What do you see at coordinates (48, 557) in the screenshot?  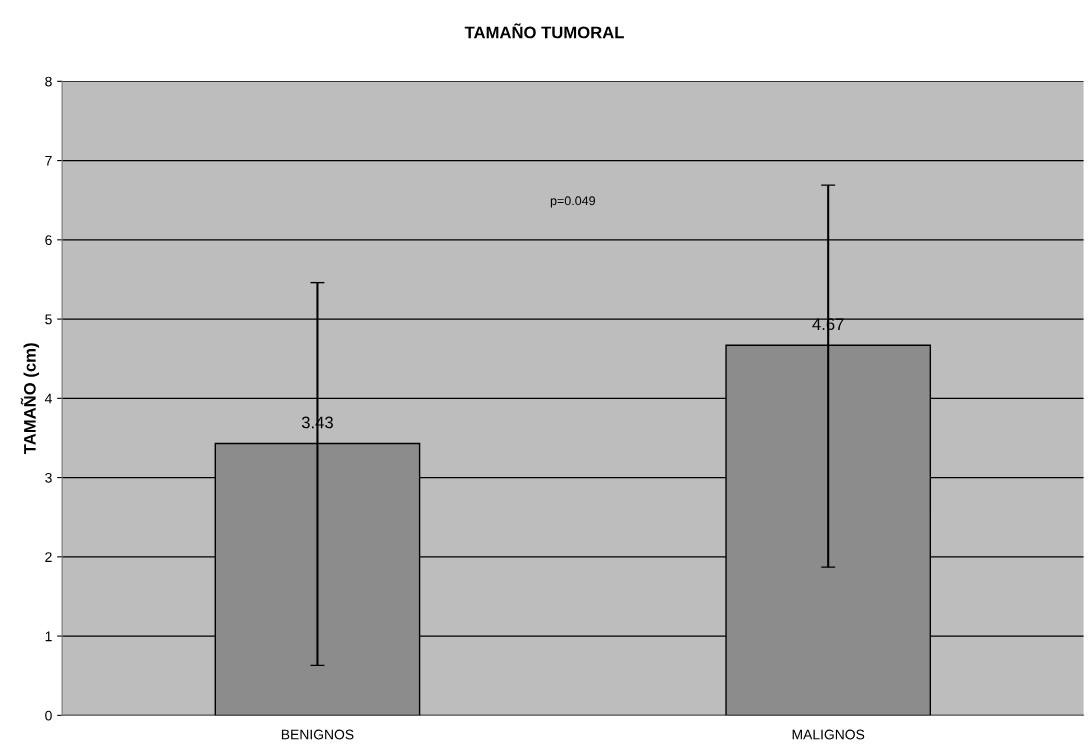 I see `y-tick-label: 2` at bounding box center [48, 557].